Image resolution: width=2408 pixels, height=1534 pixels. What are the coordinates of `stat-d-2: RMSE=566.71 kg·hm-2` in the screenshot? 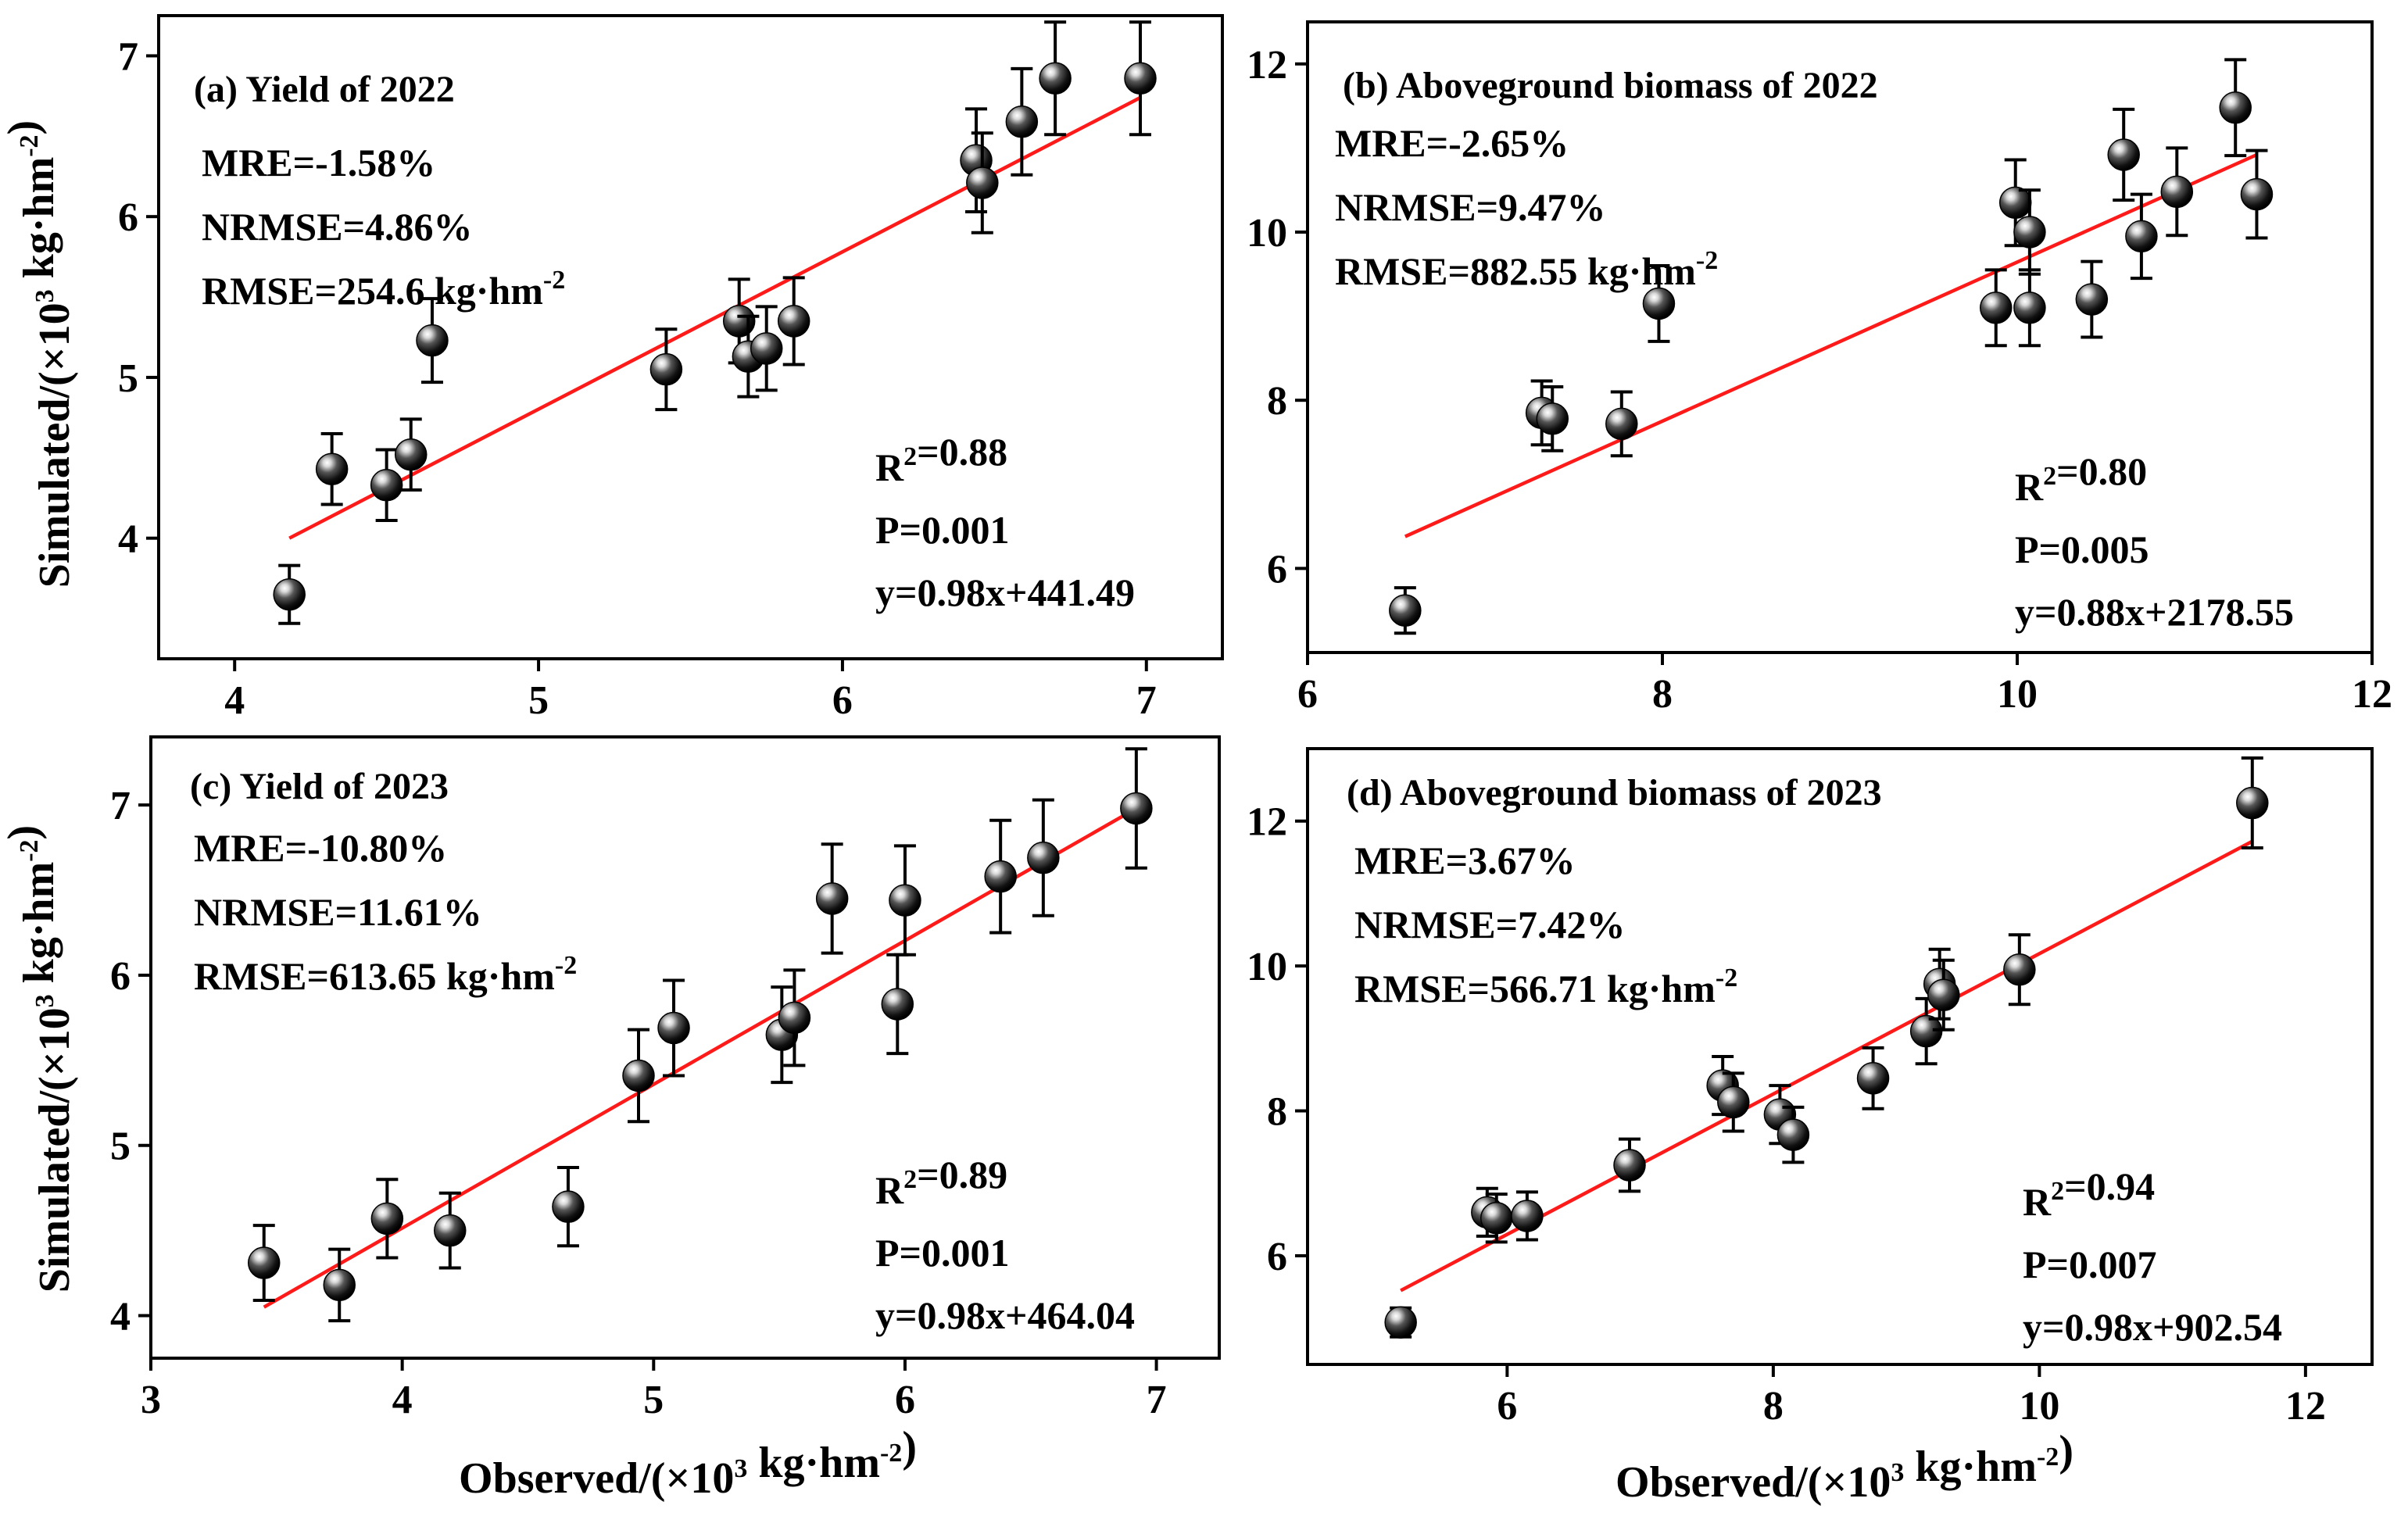 It's located at (1545, 987).